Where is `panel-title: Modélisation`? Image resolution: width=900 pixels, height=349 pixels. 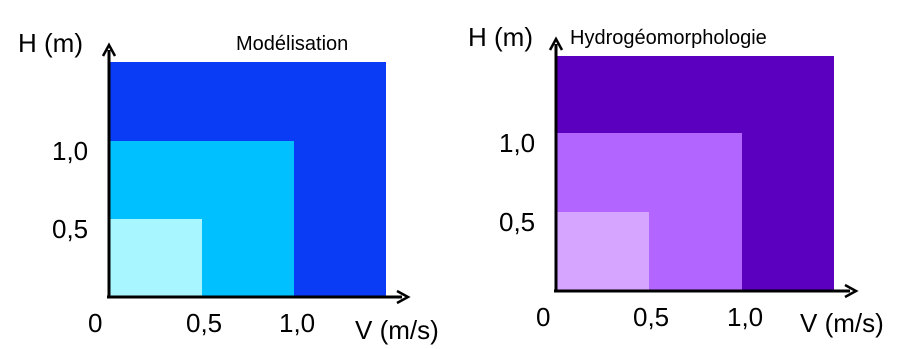
panel-title: Modélisation is located at coordinates (292, 44).